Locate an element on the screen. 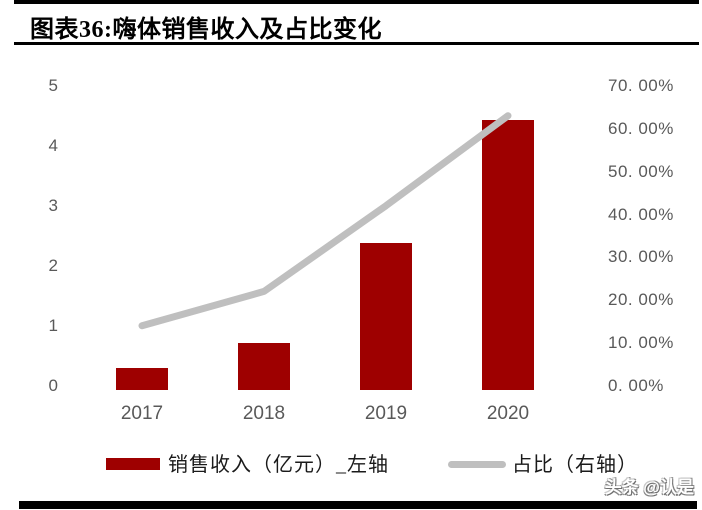 The height and width of the screenshot is (510, 702). revenue-bar-2017 is located at coordinates (142, 379).